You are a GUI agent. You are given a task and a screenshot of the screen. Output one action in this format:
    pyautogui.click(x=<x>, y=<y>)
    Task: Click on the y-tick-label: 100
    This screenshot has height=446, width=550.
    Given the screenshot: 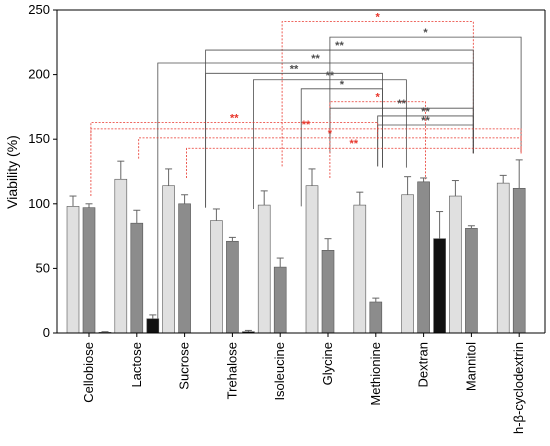 What is the action you would take?
    pyautogui.click(x=39, y=203)
    